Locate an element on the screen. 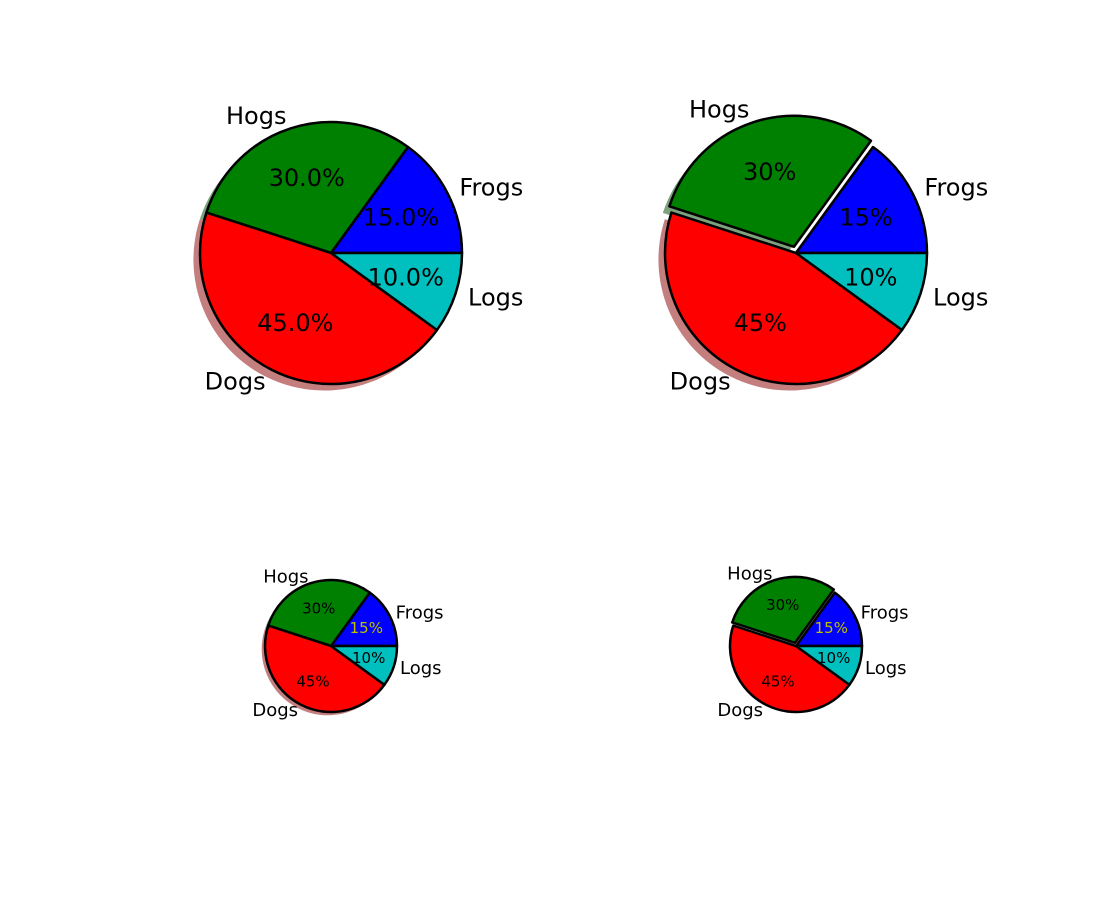 The width and height of the screenshot is (1100, 900). pie-percent-label: 30.0% is located at coordinates (307, 178).